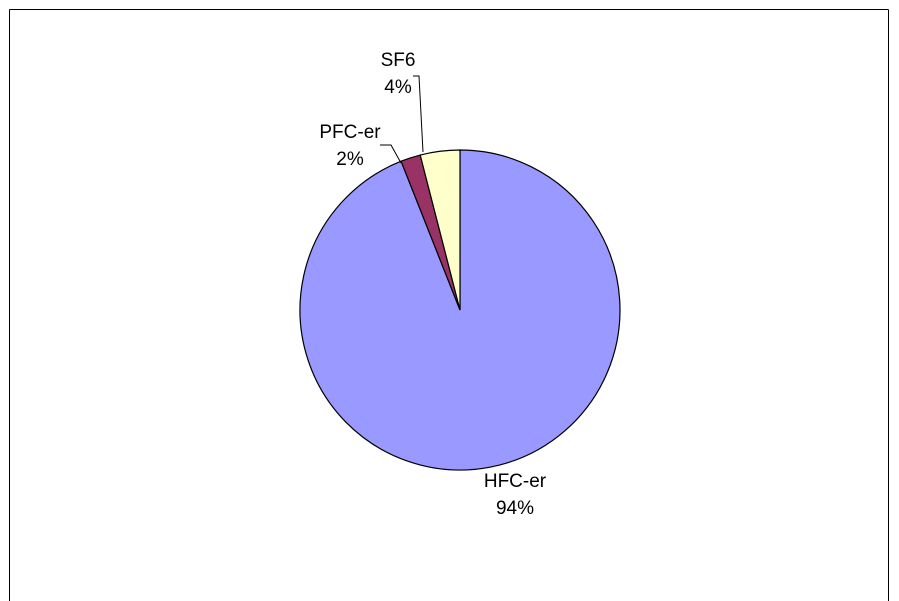 The image size is (899, 601). Describe the element at coordinates (350, 132) in the screenshot. I see `slice-label: PFC-er` at that location.